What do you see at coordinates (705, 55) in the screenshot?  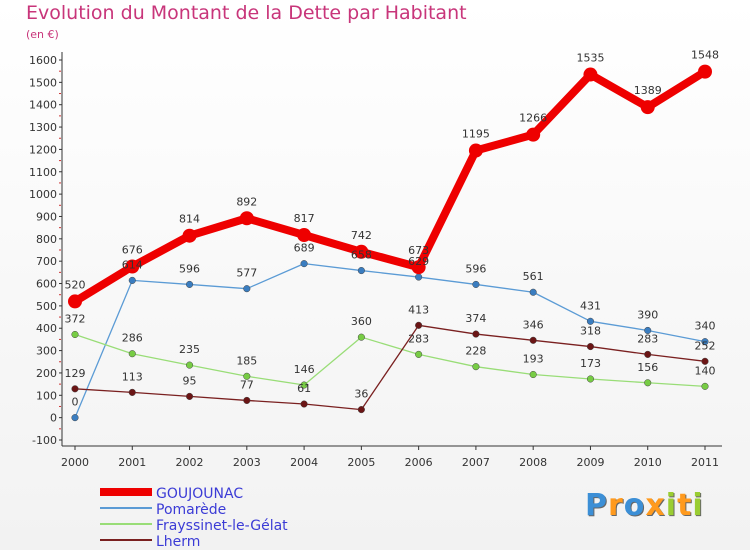 I see `data-label: 1548` at bounding box center [705, 55].